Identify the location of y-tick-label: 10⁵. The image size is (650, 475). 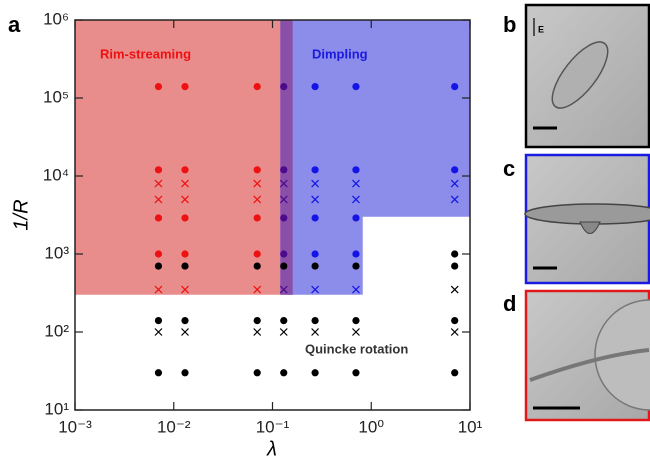
(56, 96).